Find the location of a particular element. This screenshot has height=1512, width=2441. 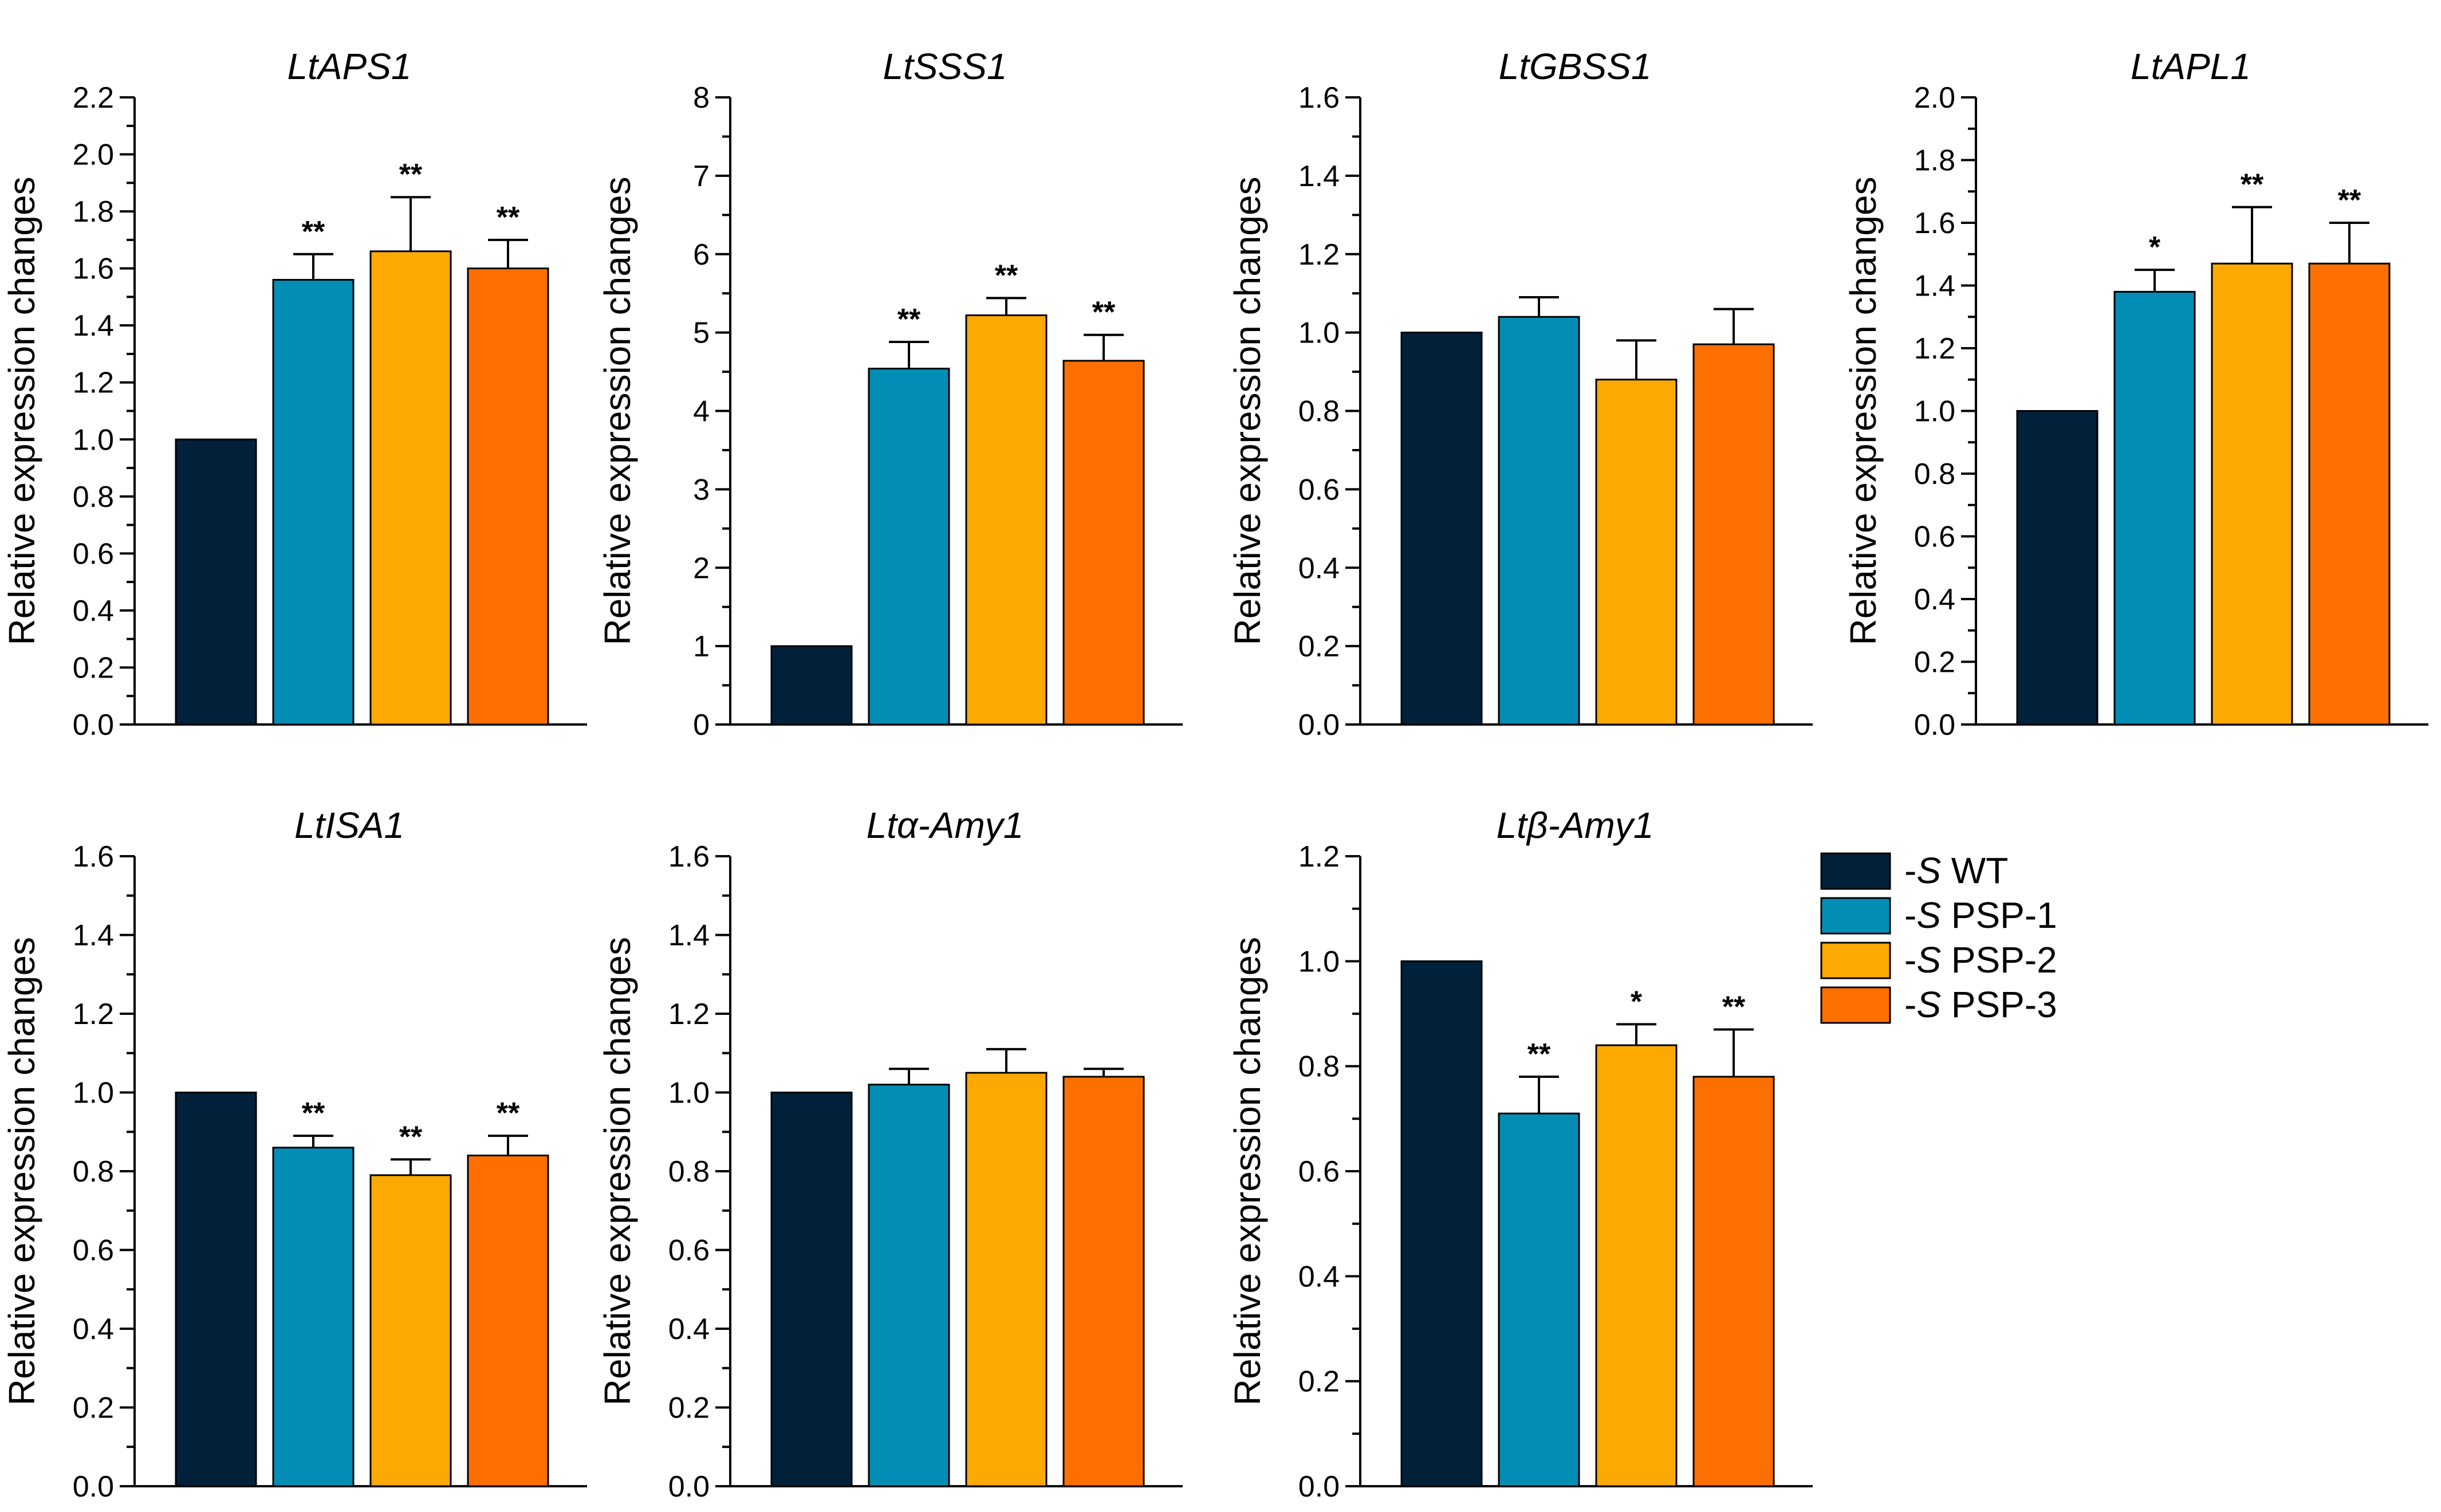

chart-title: LtGBSS1 is located at coordinates (1575, 66).